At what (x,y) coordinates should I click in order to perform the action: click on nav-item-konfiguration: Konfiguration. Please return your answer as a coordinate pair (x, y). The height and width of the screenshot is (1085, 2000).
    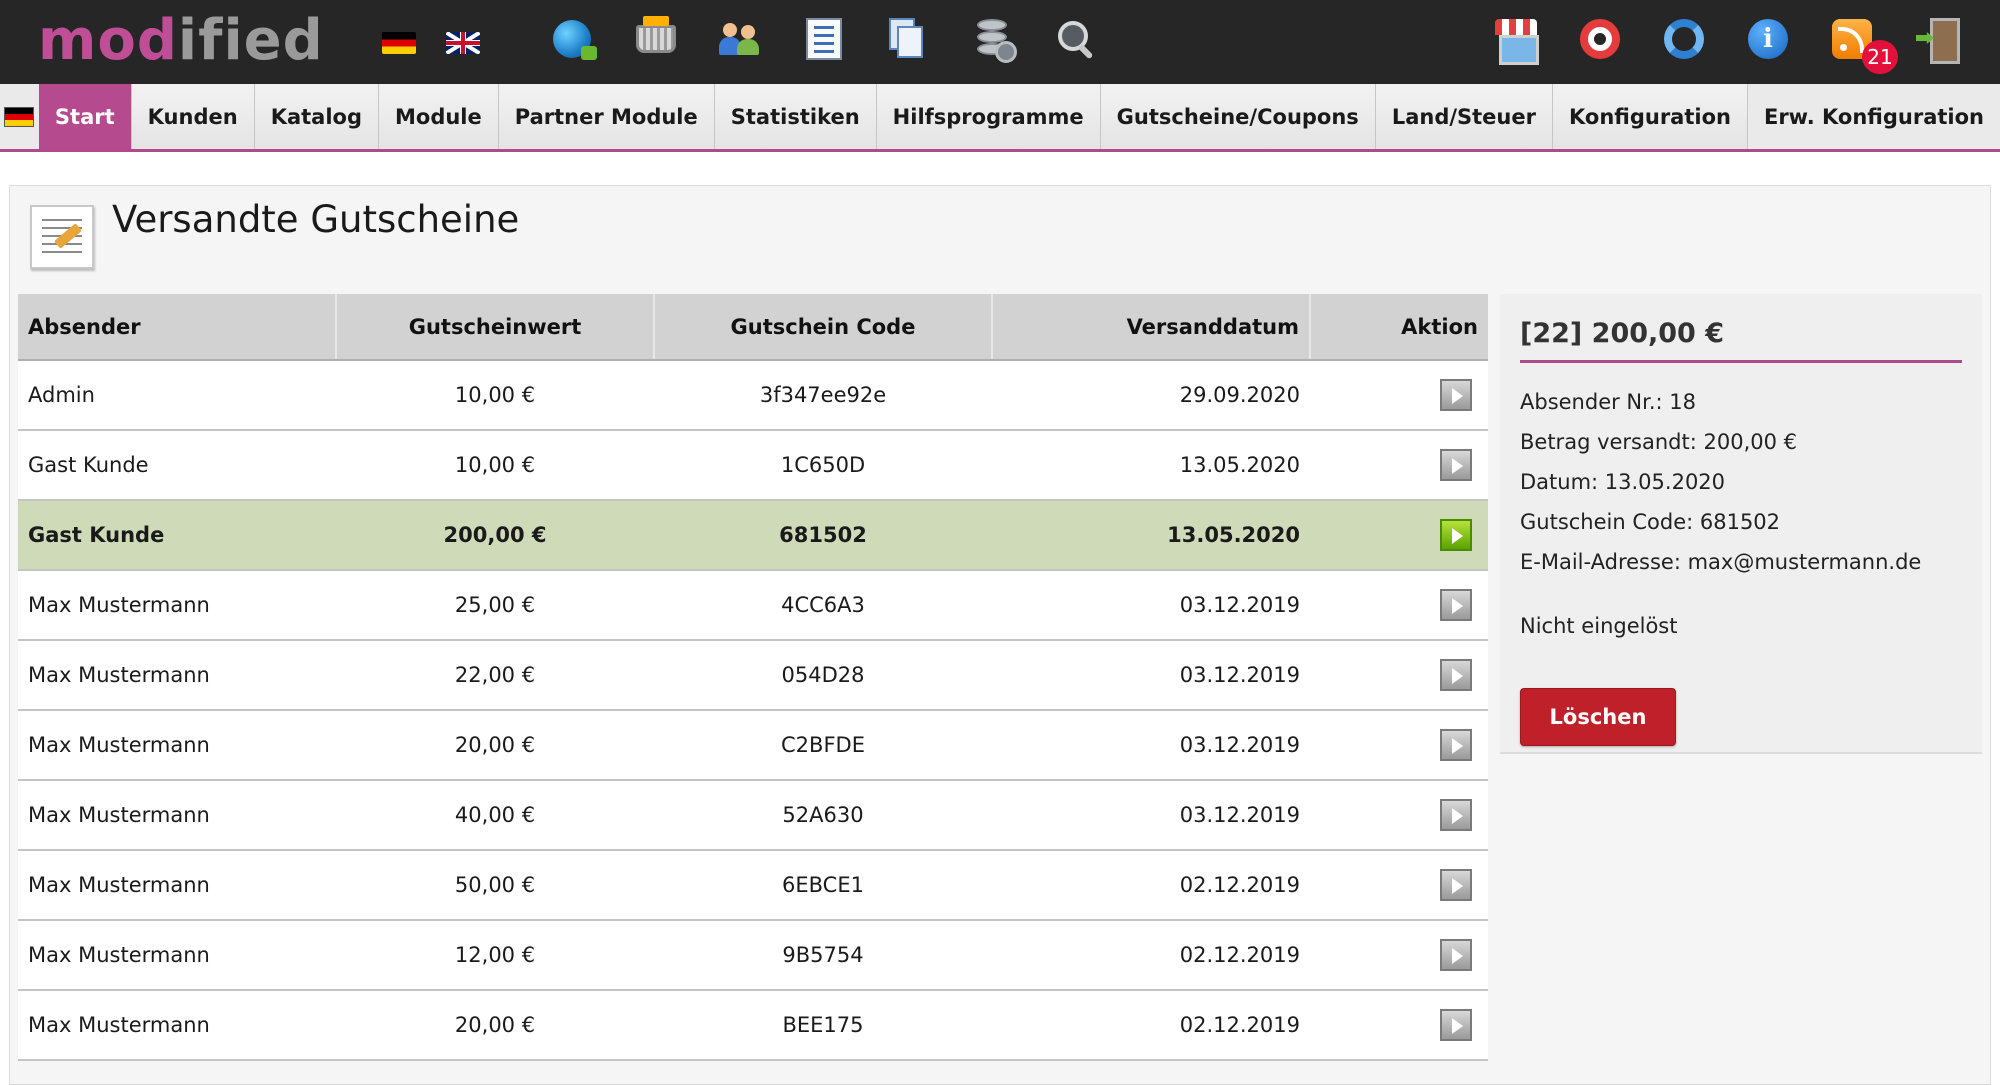
    Looking at the image, I should click on (1650, 116).